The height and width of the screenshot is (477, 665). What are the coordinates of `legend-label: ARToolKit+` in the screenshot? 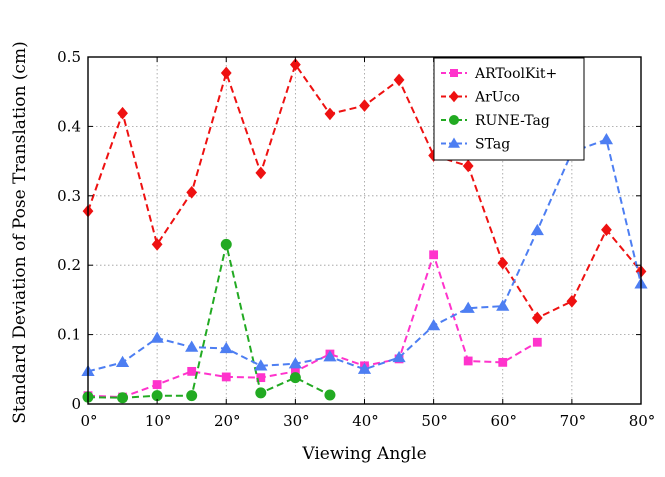 It's located at (515, 74).